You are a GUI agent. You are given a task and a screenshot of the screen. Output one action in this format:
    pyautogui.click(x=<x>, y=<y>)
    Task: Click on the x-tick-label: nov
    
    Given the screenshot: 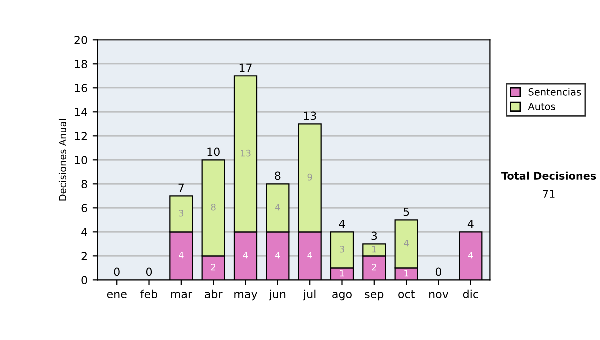 What is the action you would take?
    pyautogui.click(x=439, y=295)
    